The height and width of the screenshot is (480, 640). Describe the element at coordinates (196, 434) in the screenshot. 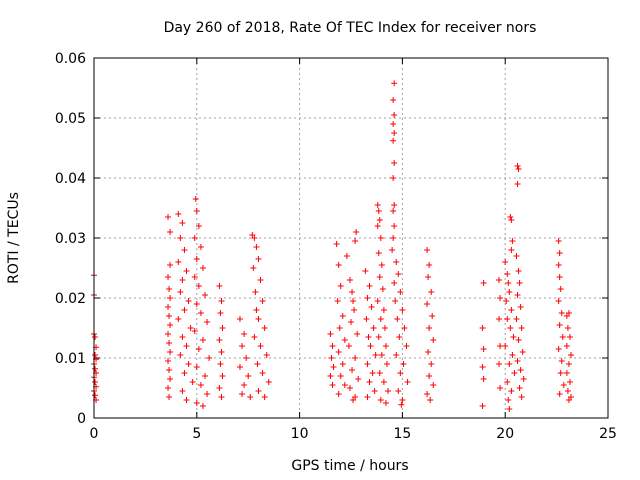

I see `x-tick-label: 5` at that location.